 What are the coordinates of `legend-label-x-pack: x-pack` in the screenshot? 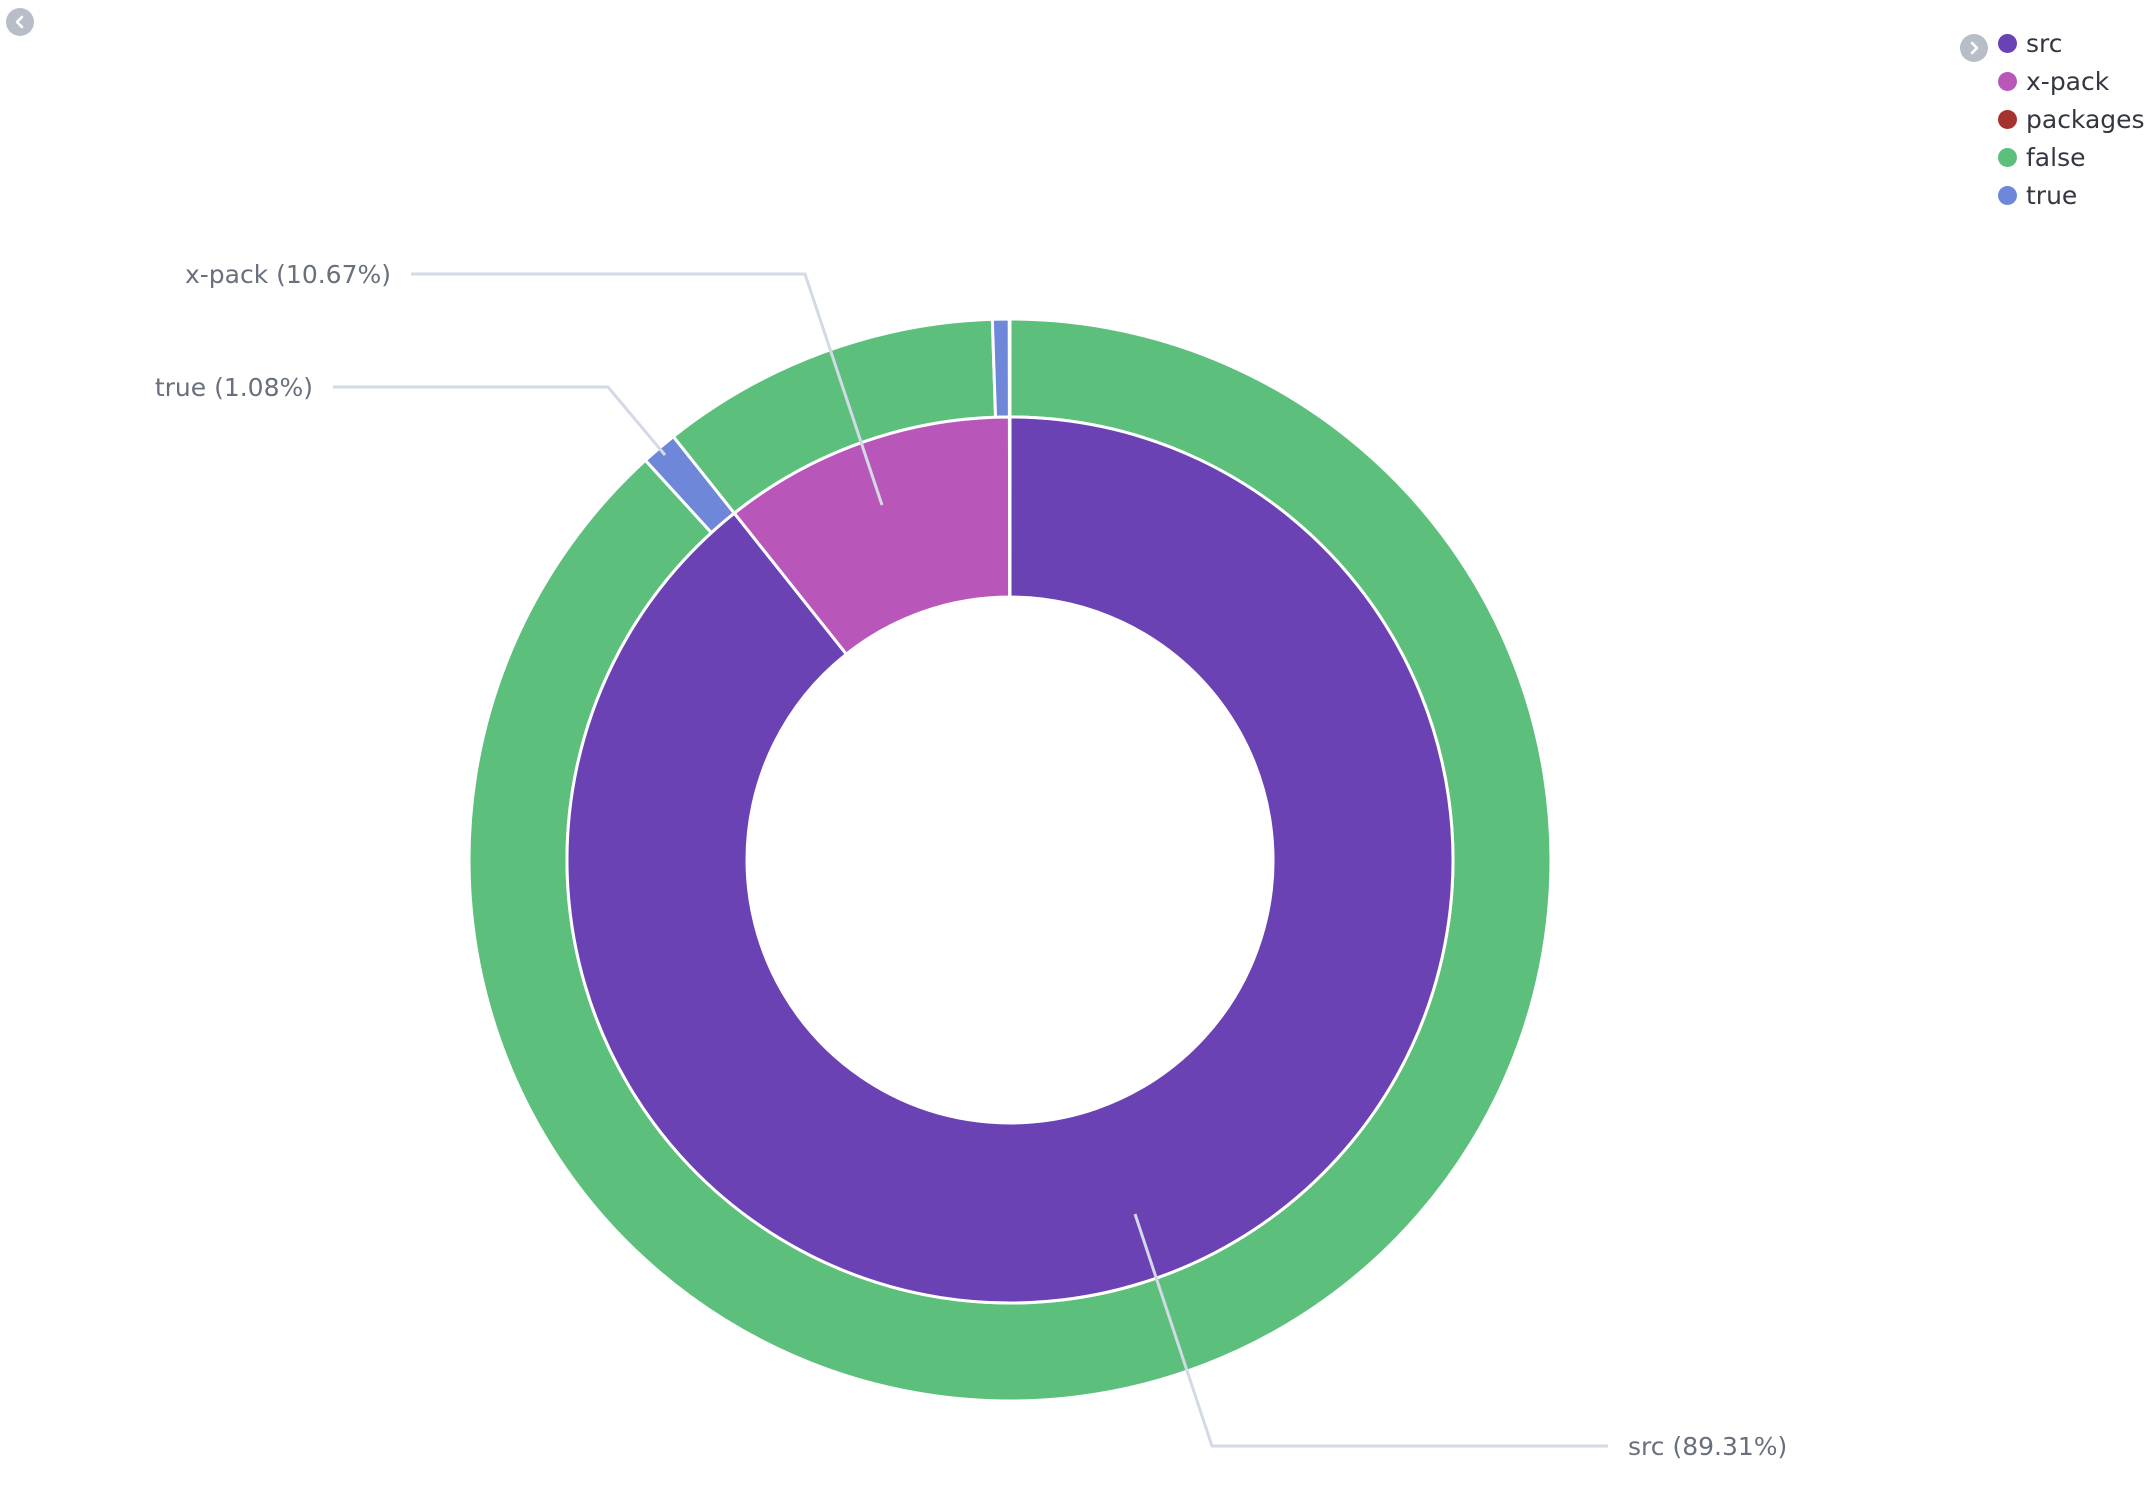 It's located at (2068, 81).